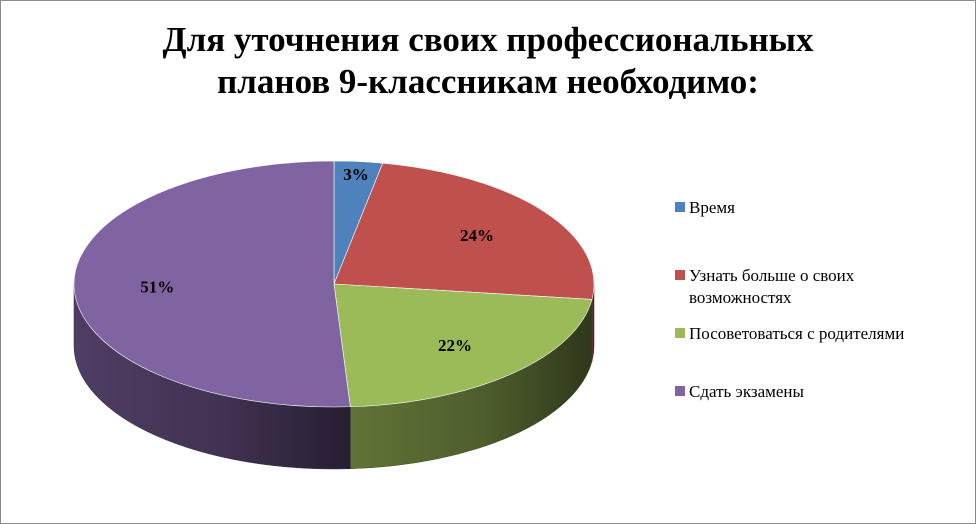 This screenshot has height=524, width=976. What do you see at coordinates (746, 391) in the screenshot?
I see `legend-label-3: Сдать экзамены` at bounding box center [746, 391].